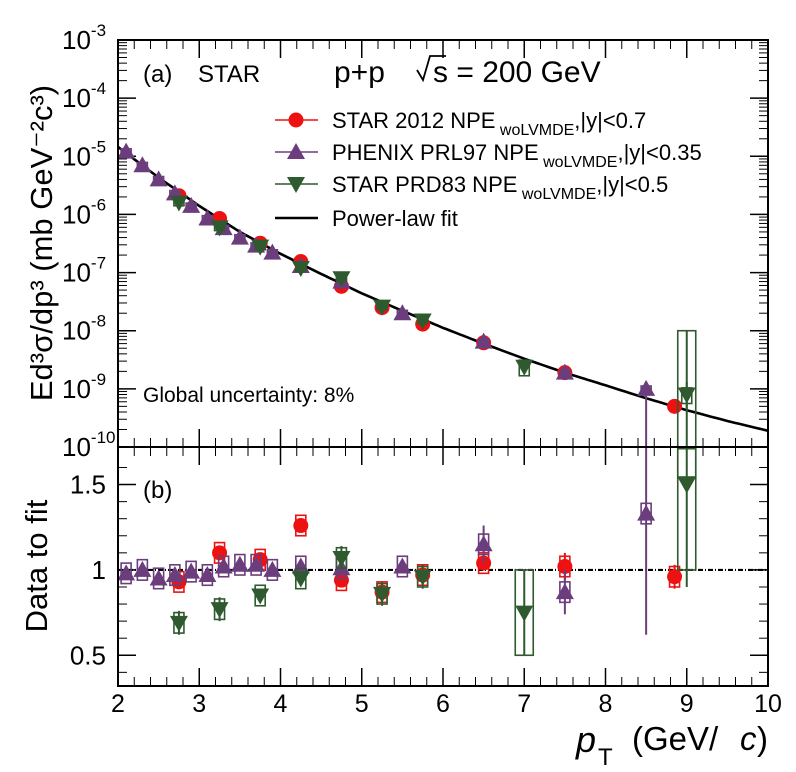 Image resolution: width=796 pixels, height=772 pixels. What do you see at coordinates (605, 757) in the screenshot?
I see `x-axis-subscript: T` at bounding box center [605, 757].